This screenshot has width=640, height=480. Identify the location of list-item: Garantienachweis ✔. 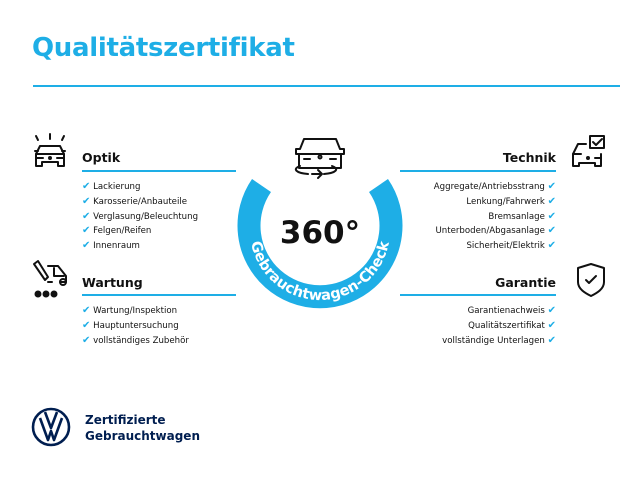
(511, 310).